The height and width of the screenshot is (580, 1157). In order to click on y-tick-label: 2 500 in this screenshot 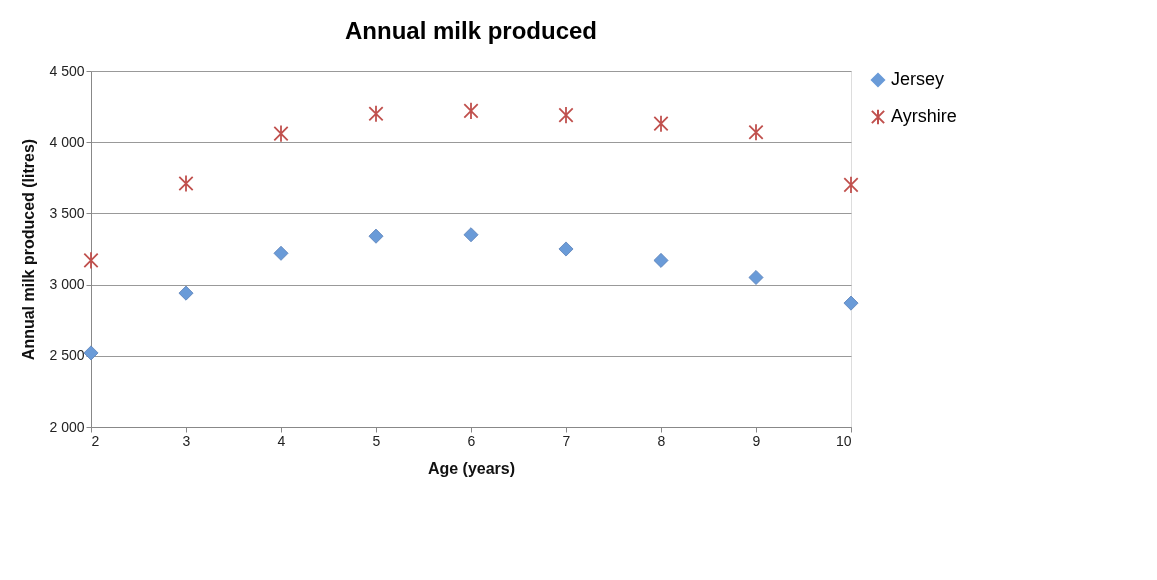, I will do `click(67, 355)`.